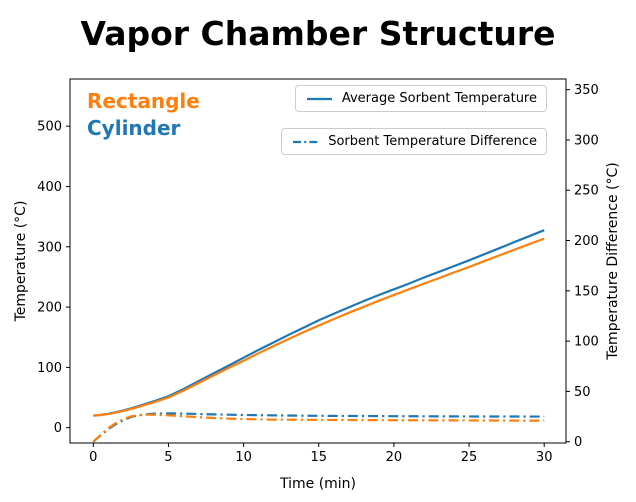 This screenshot has width=636, height=502. Describe the element at coordinates (394, 457) in the screenshot. I see `svg-text: 20` at that location.